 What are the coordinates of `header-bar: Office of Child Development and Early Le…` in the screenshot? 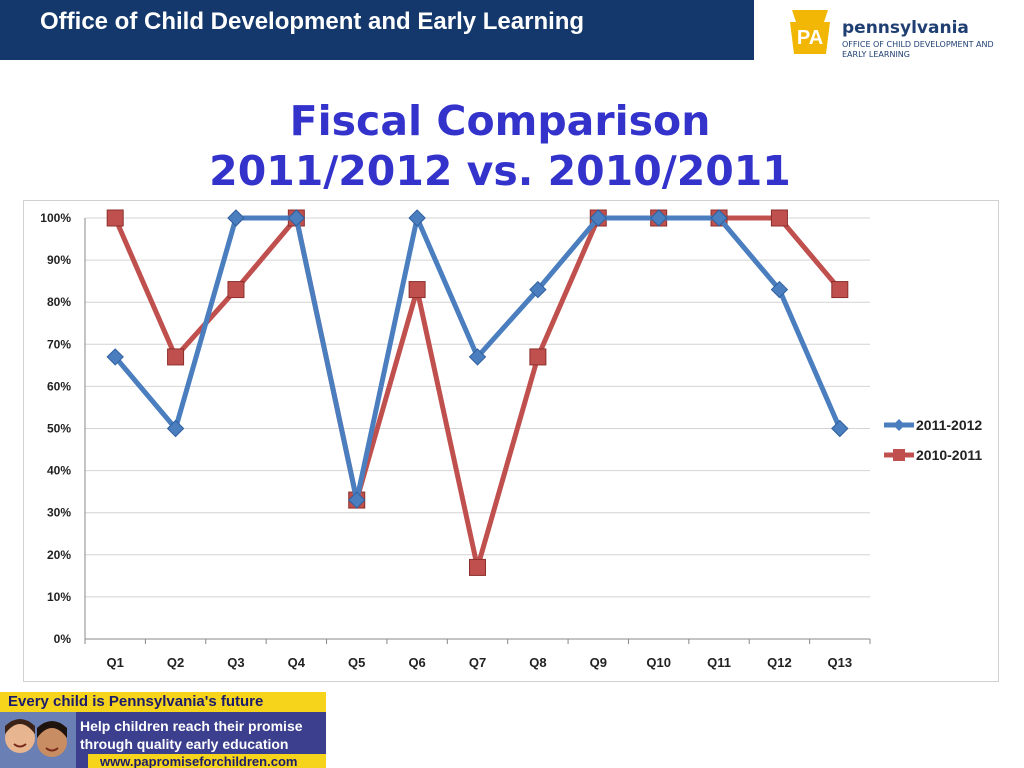 It's located at (377, 30).